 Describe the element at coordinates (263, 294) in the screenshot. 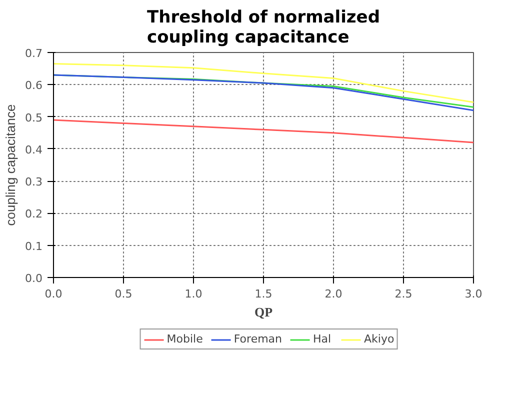

I see `x-tick-label: 1.5` at that location.